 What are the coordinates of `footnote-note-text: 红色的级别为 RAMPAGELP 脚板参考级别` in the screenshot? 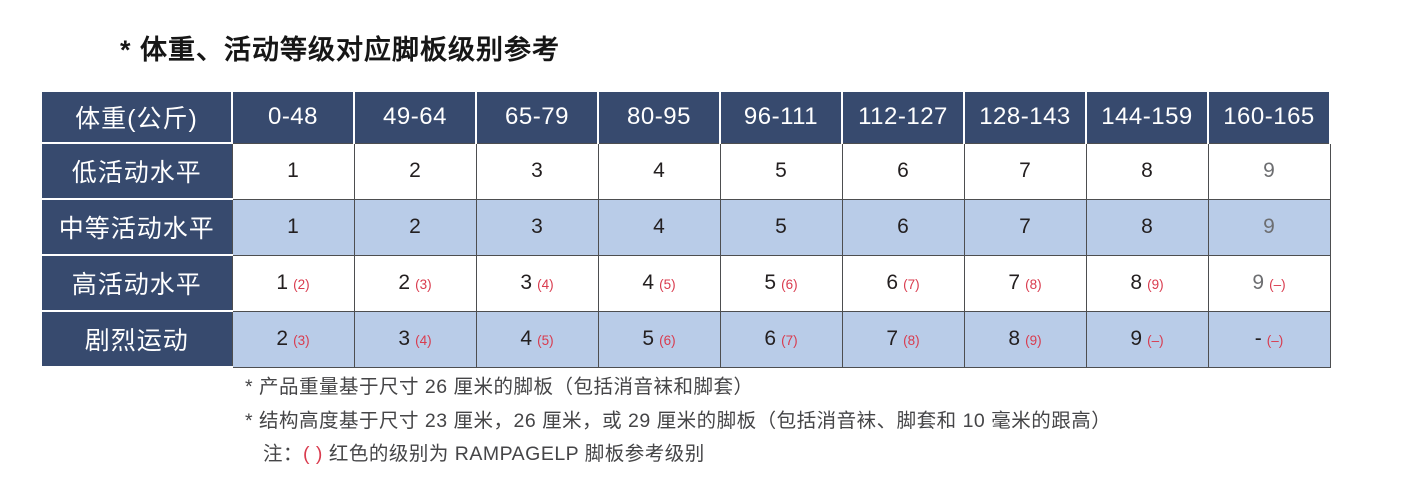 It's located at (513, 454).